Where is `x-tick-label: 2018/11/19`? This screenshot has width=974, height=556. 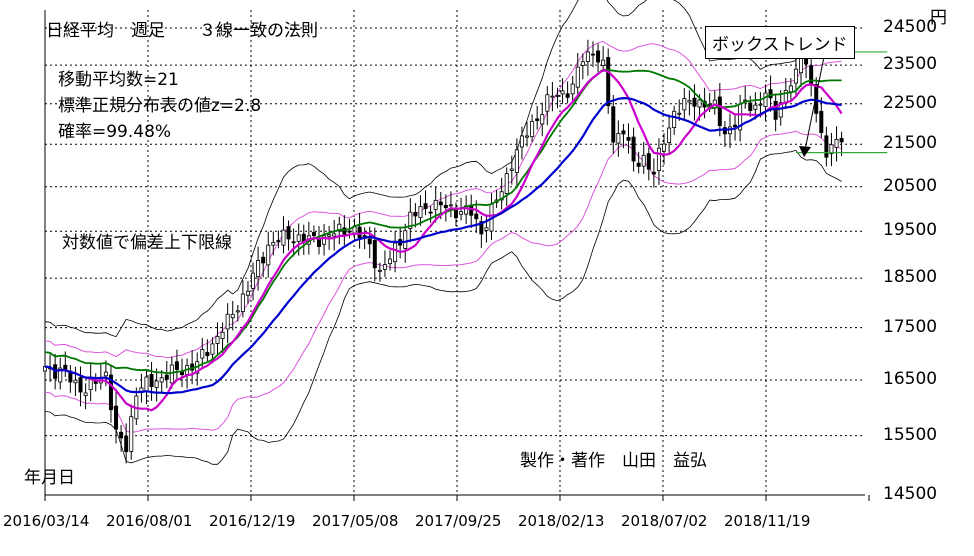 x-tick-label: 2018/11/19 is located at coordinates (767, 521).